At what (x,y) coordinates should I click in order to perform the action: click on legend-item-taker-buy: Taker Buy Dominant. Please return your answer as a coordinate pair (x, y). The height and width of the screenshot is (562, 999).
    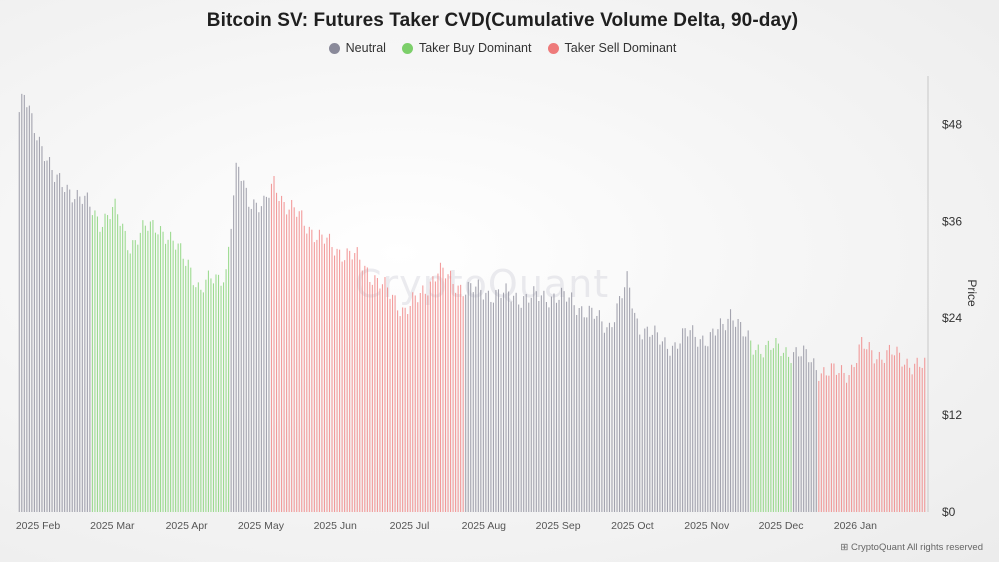
    Looking at the image, I should click on (466, 48).